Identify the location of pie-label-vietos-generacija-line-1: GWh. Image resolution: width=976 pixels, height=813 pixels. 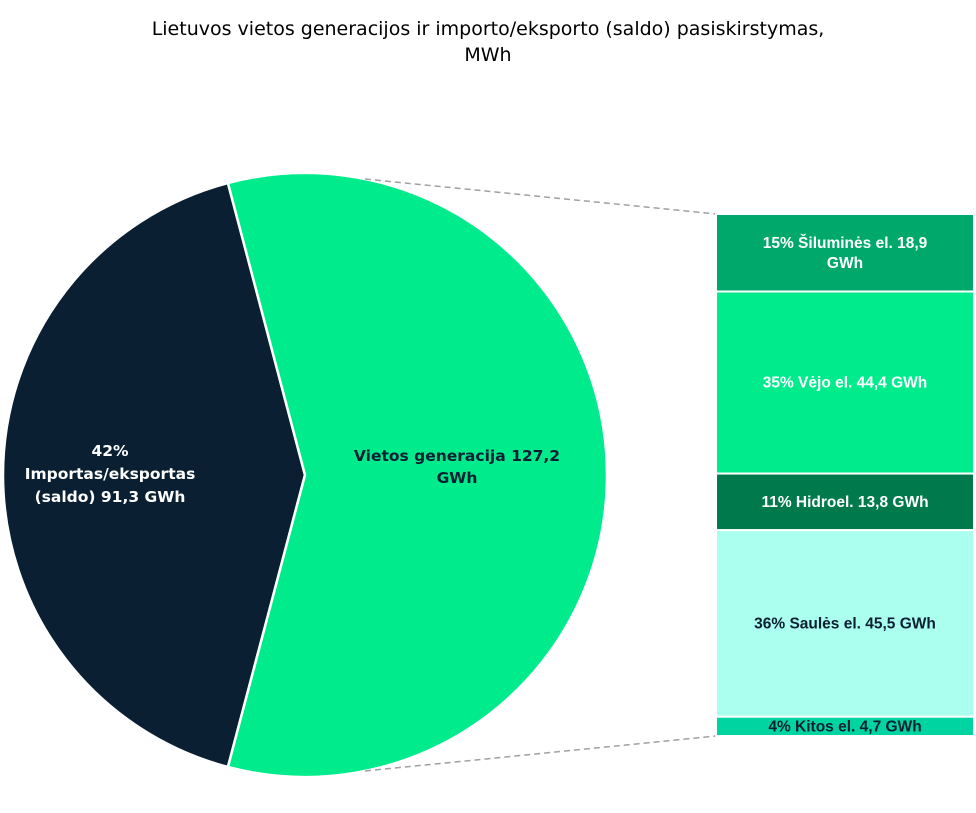
(457, 478).